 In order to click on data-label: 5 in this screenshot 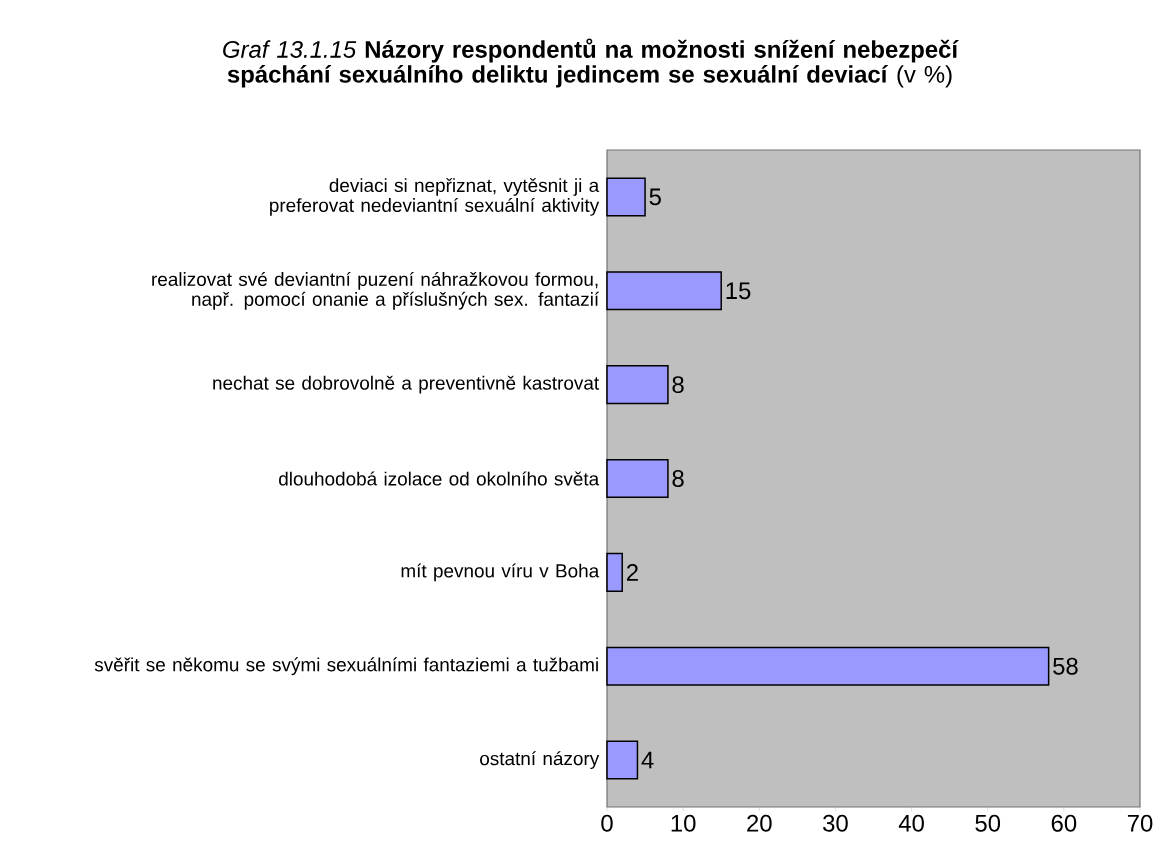, I will do `click(655, 197)`.